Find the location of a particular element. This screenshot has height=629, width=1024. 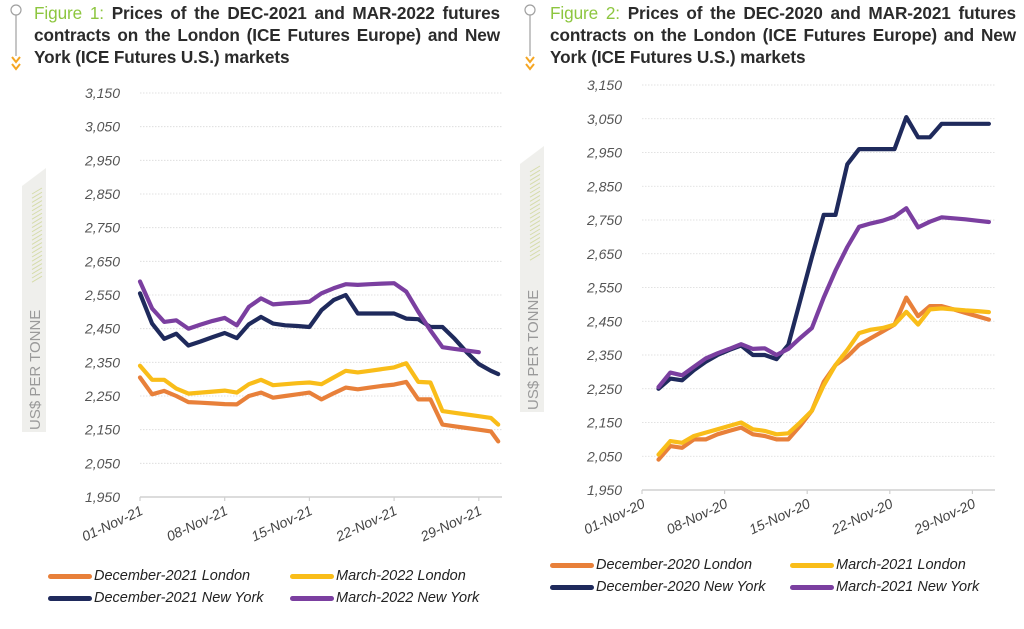

legend-item: March-2021 London is located at coordinates (878, 565).